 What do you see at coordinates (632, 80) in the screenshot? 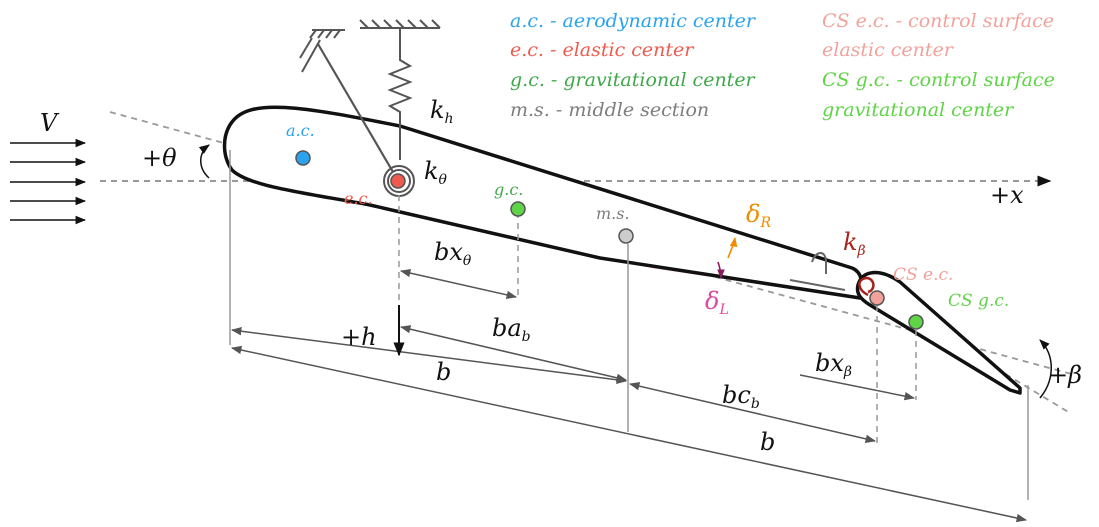
I see `legend-gc: g.c. - gravitational center` at bounding box center [632, 80].